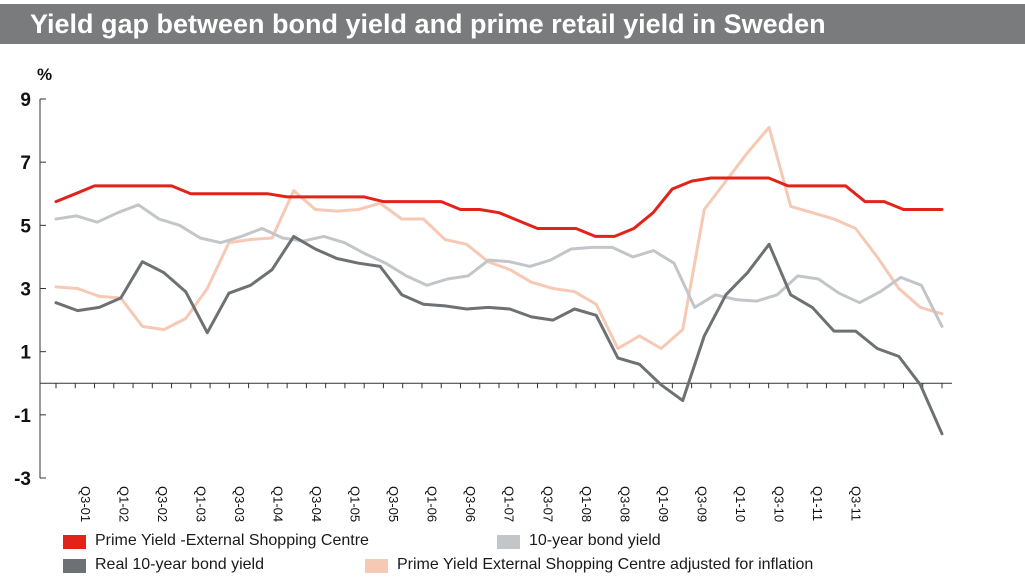  What do you see at coordinates (239, 504) in the screenshot?
I see `x-tick-label: Q3-03` at bounding box center [239, 504].